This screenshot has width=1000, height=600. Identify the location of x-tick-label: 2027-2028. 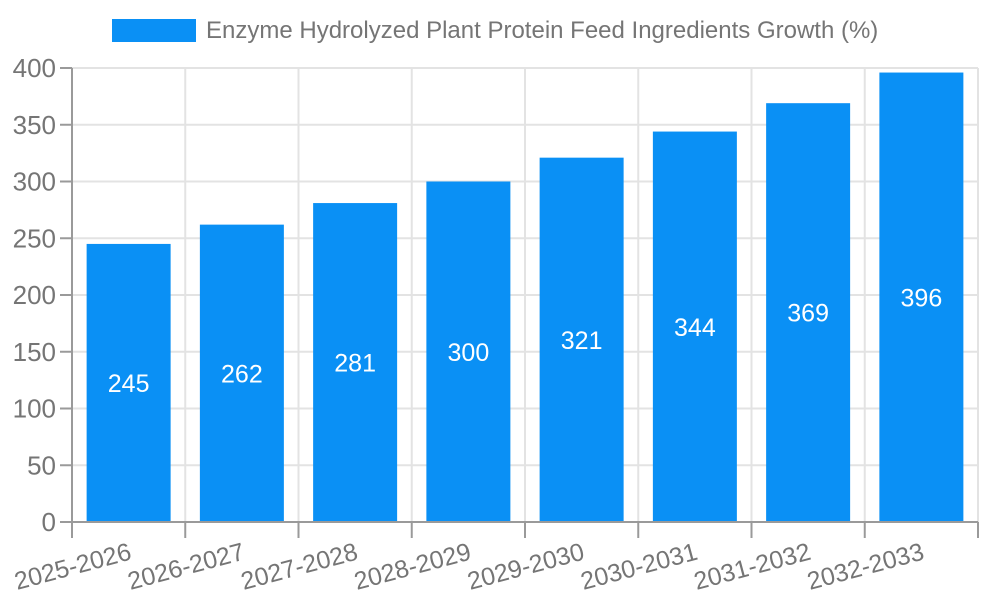
(299, 567).